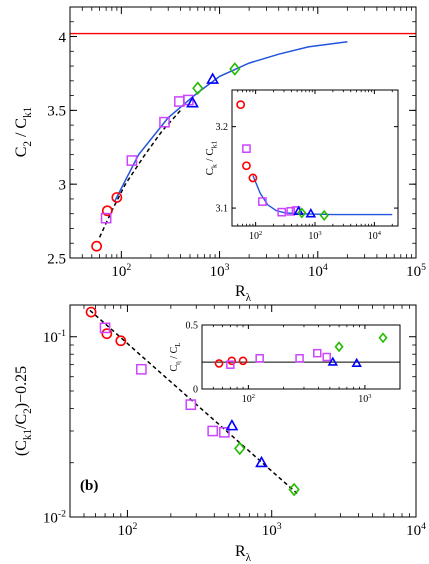 The image size is (429, 564). What do you see at coordinates (192, 326) in the screenshot?
I see `y-tick-label: 0.5` at bounding box center [192, 326].